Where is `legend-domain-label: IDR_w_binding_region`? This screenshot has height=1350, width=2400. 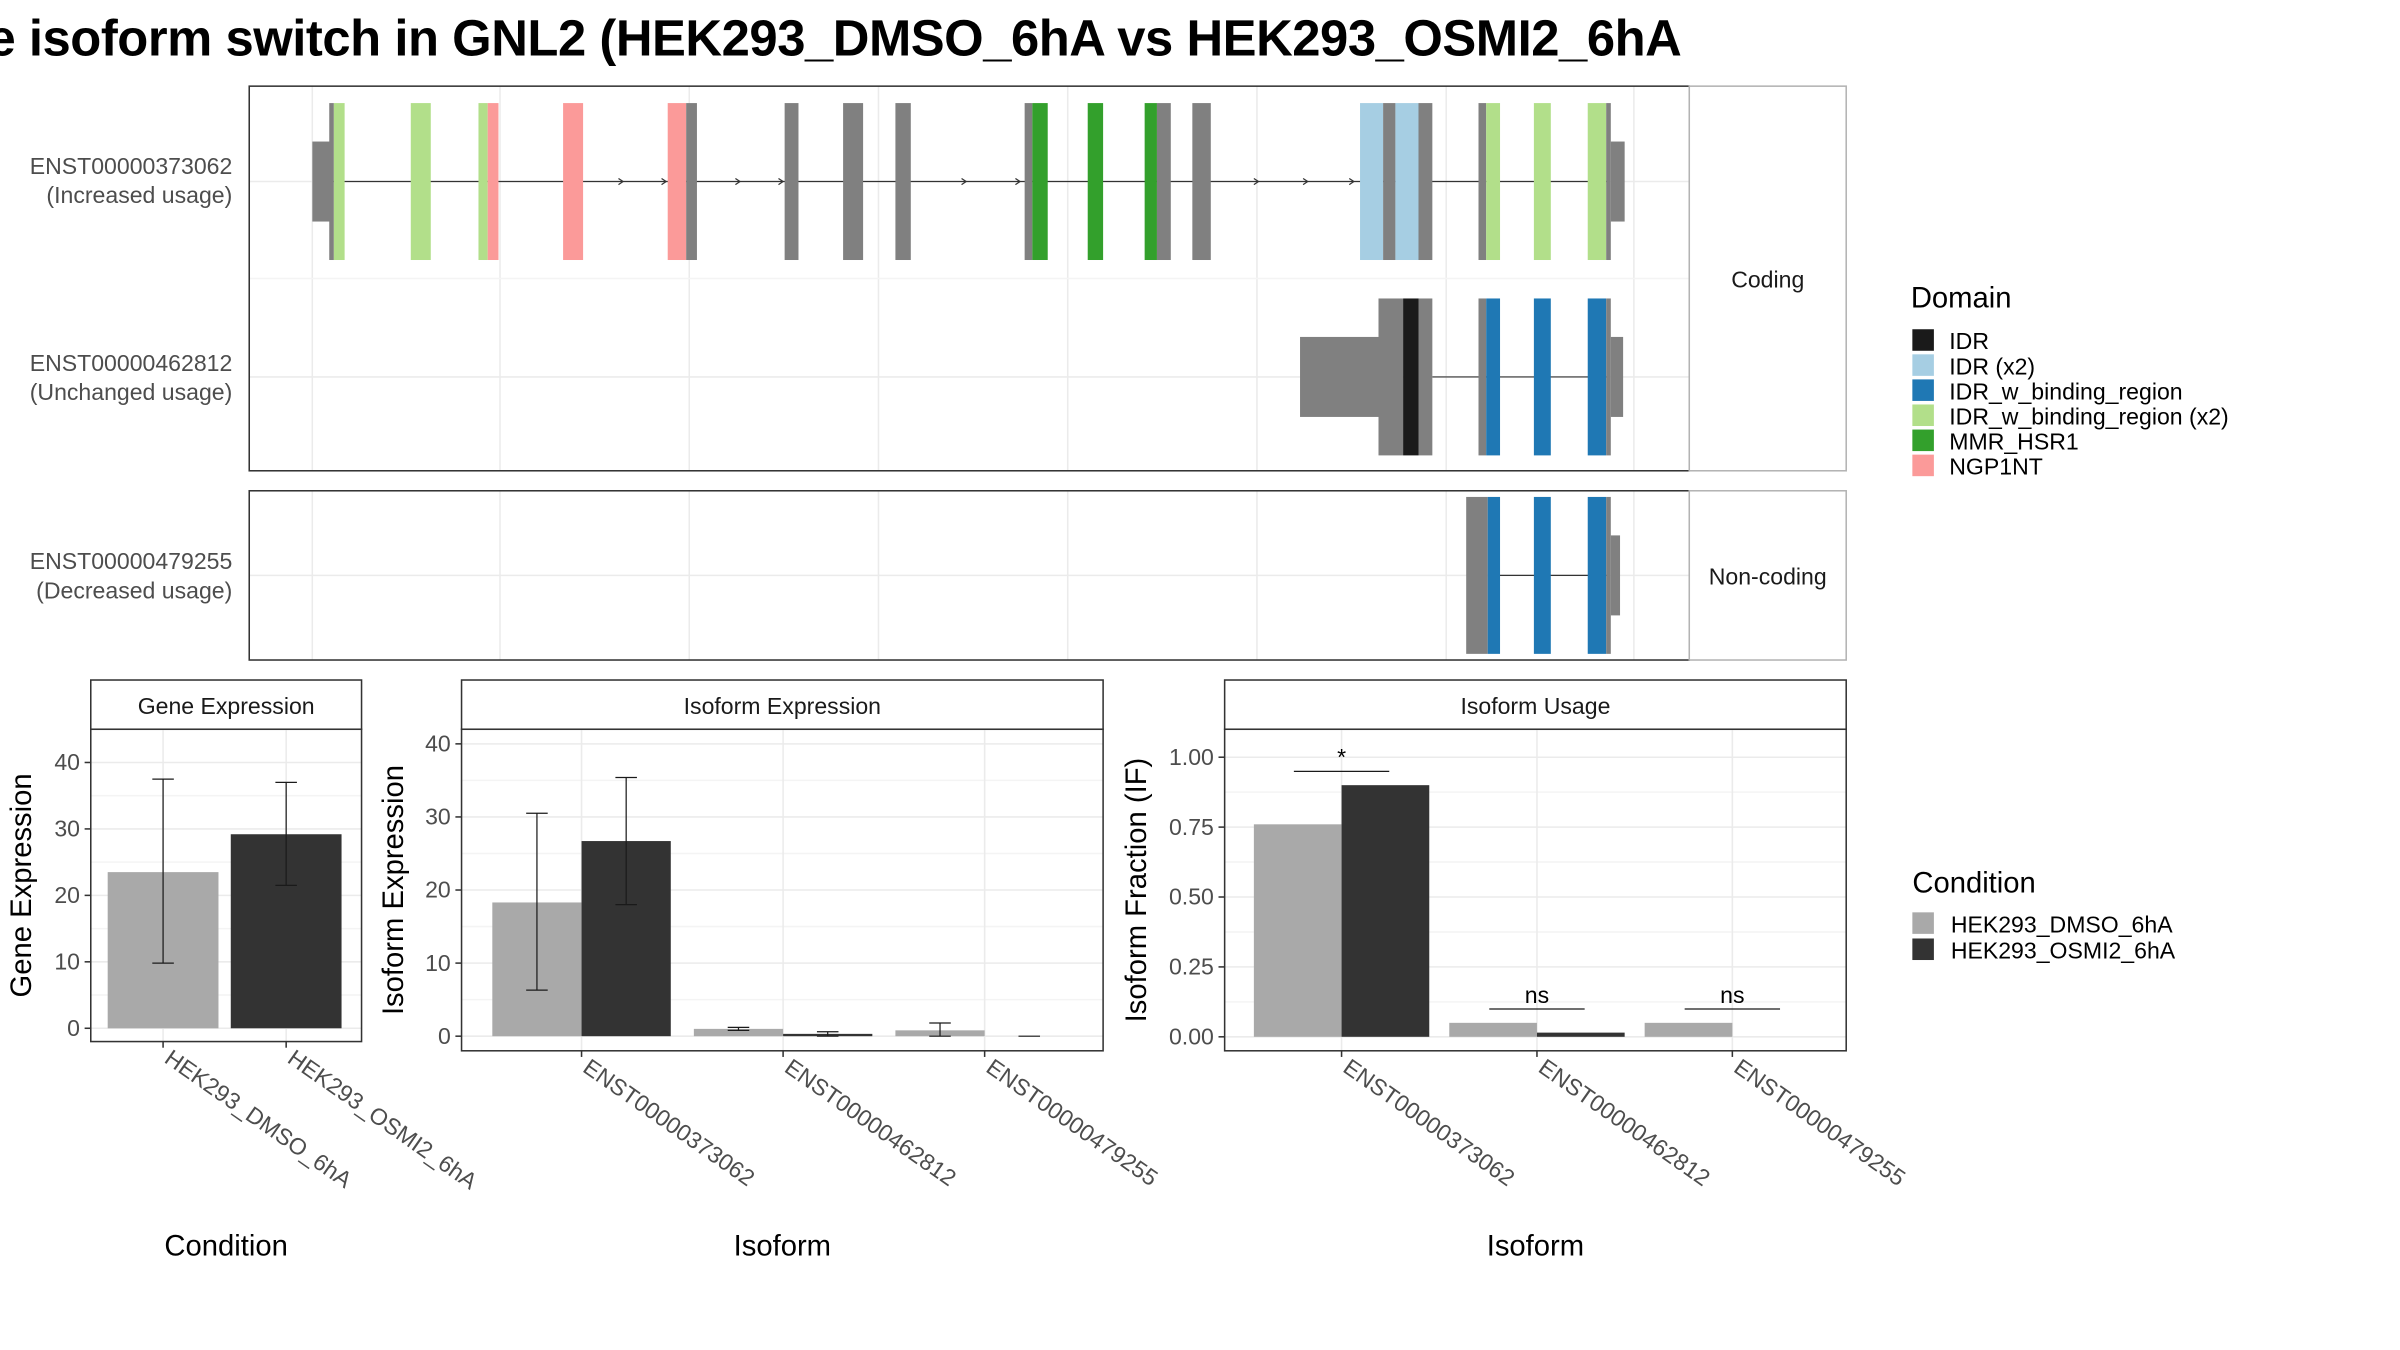 legend-domain-label: IDR_w_binding_region is located at coordinates (2065, 391).